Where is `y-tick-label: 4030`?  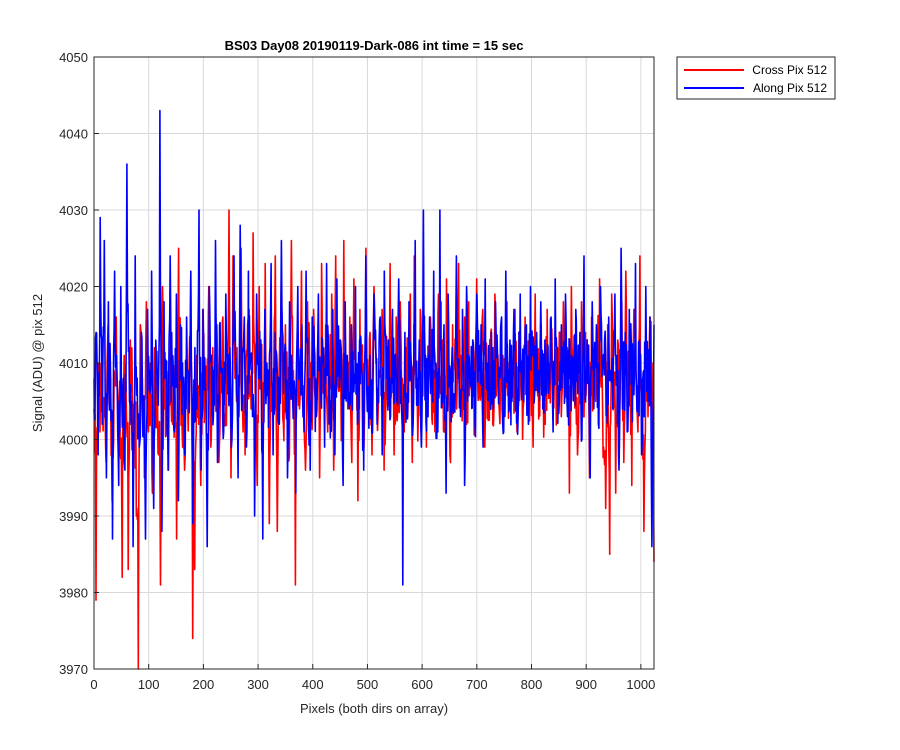 y-tick-label: 4030 is located at coordinates (73, 210).